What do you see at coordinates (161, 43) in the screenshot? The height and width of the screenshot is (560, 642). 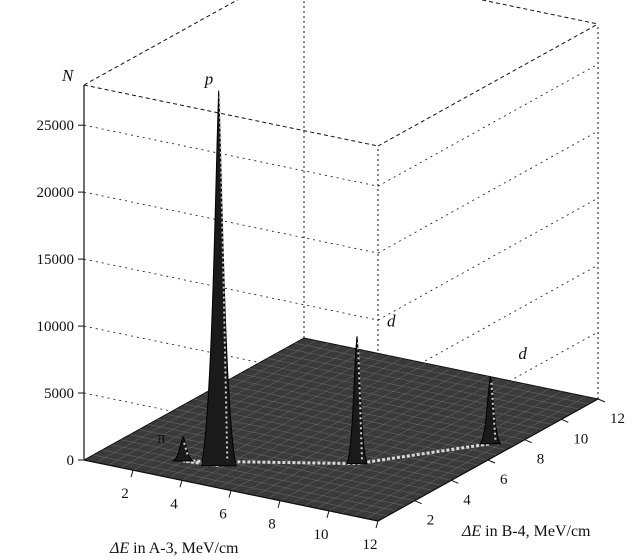 I see `box-edge-top-left` at bounding box center [161, 43].